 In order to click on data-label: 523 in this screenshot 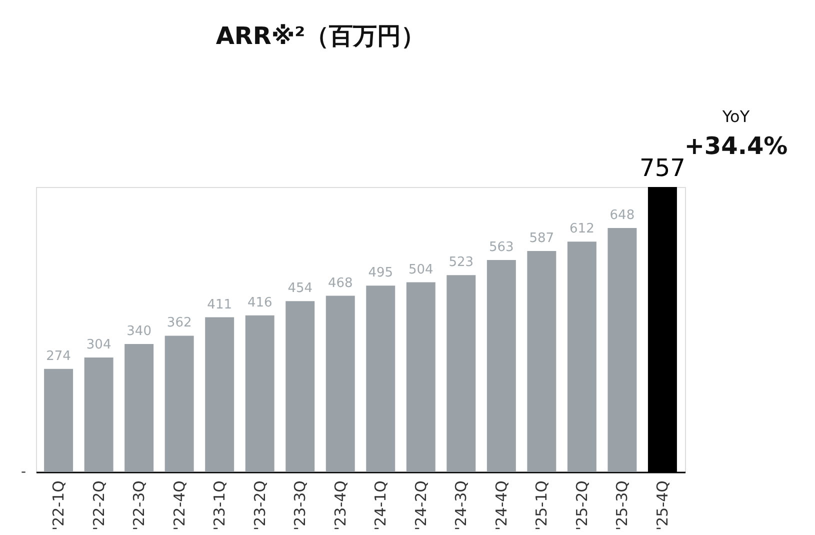, I will do `click(461, 262)`.